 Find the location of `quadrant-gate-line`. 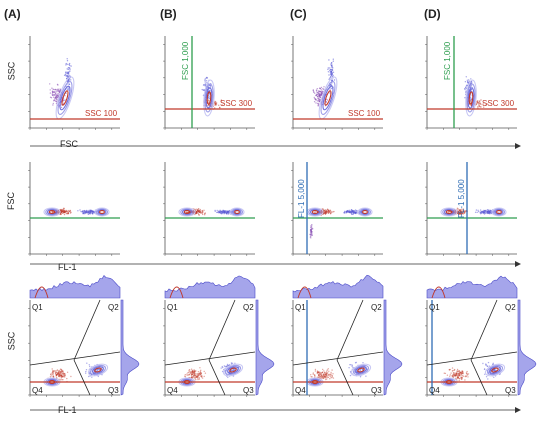

quadrant-gate-line is located at coordinates (222, 330).